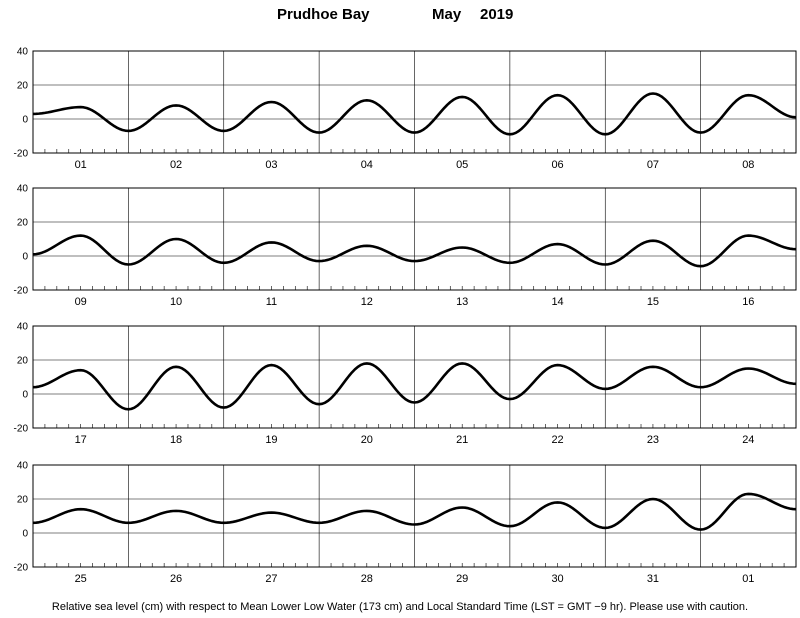 The height and width of the screenshot is (618, 800). What do you see at coordinates (462, 579) in the screenshot?
I see `day-label: 29` at bounding box center [462, 579].